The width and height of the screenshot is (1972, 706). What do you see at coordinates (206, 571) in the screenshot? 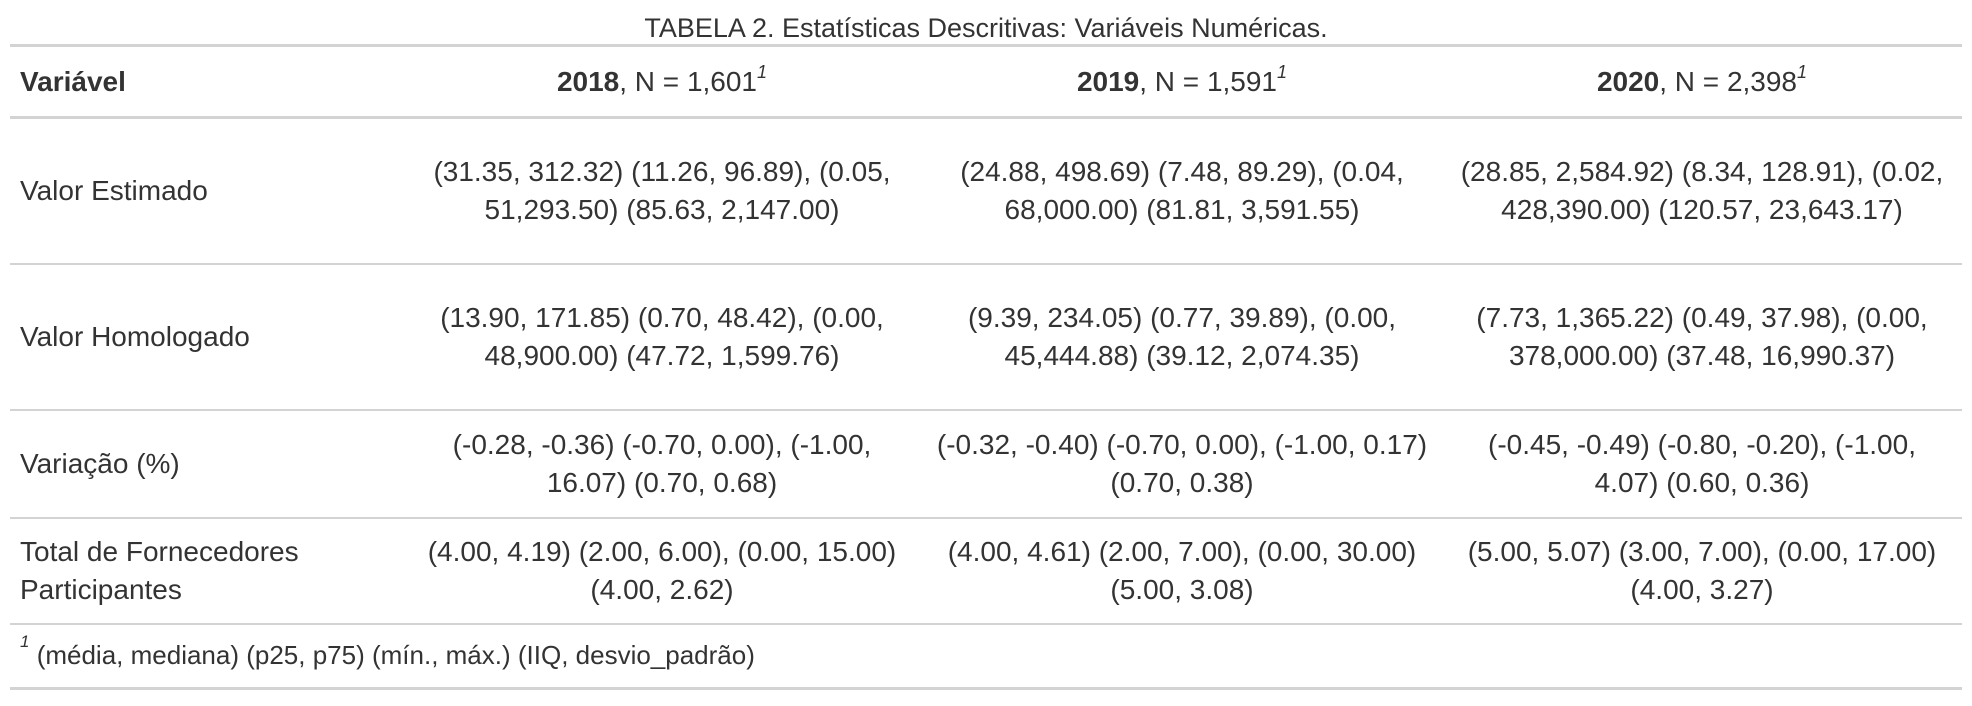
I see `row-label: Total de Fornecedores Participantes` at bounding box center [206, 571].